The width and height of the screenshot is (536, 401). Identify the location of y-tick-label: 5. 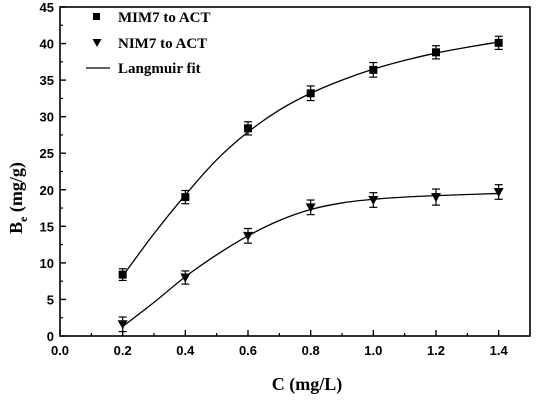
(50, 299).